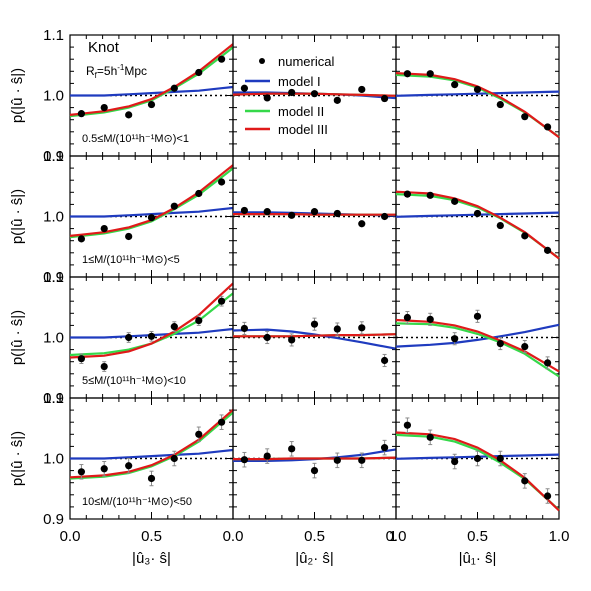 This screenshot has width=591, height=591. I want to click on smoothing-label: Rf=5h-1Mpc, so click(116, 71).